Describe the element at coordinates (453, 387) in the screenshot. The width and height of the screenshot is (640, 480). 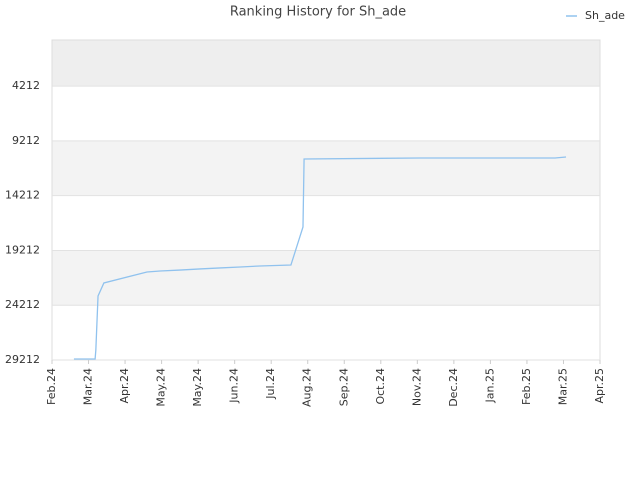
I see `x-tick-label: Dec.24` at that location.